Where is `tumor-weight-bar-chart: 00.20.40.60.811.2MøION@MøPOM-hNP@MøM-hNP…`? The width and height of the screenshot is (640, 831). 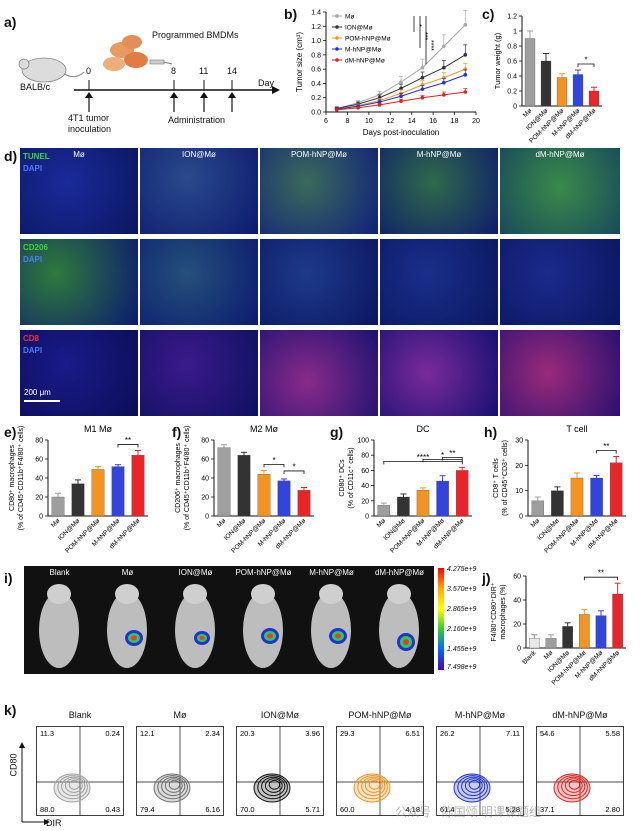
tumor-weight-bar-chart: 00.20.40.60.811.2MøION@MøPOM-hNP@MøM-hNP… is located at coordinates (547, 79).